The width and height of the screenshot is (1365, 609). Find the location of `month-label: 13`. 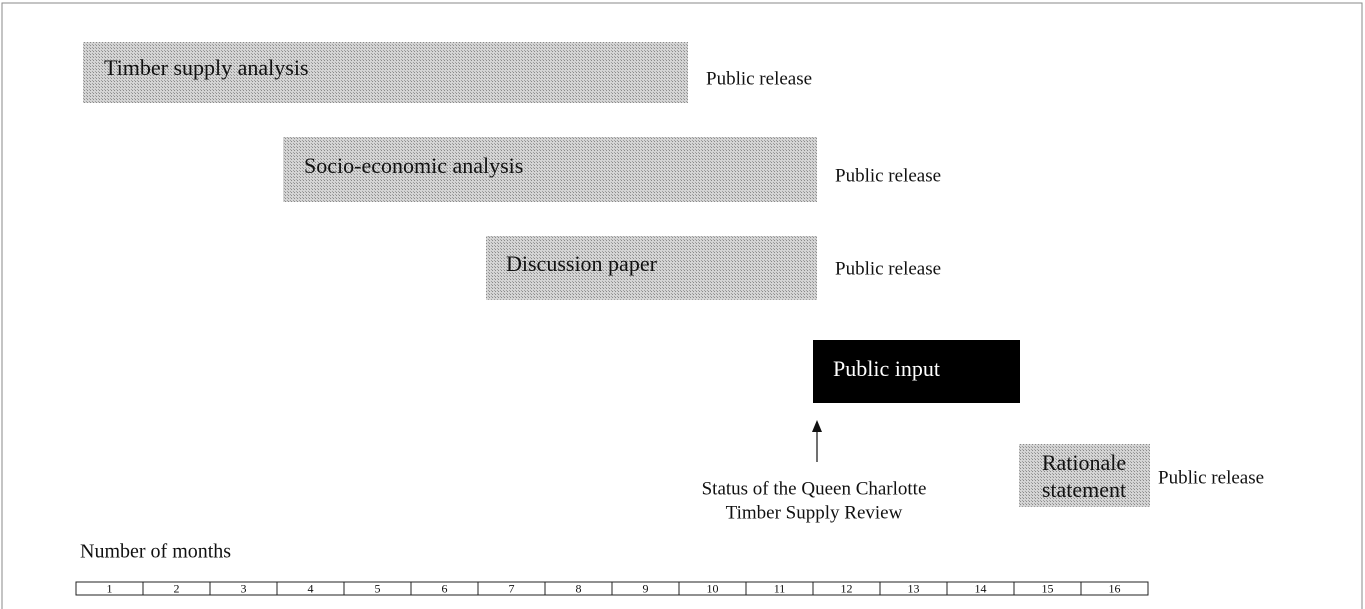

month-label: 13 is located at coordinates (914, 588).